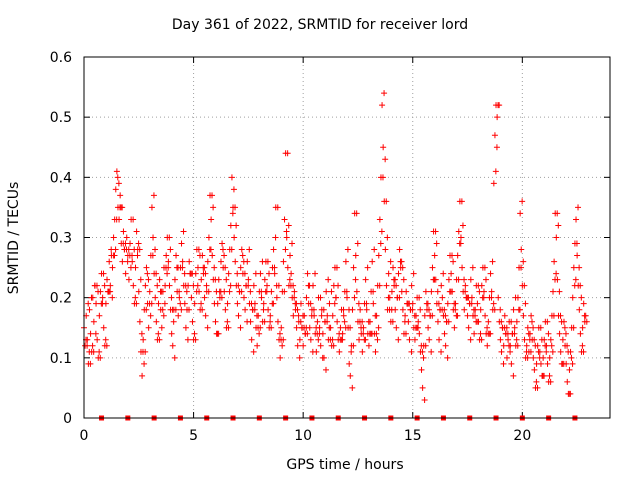  Describe the element at coordinates (84, 436) in the screenshot. I see `x-tick-label: 0` at that location.